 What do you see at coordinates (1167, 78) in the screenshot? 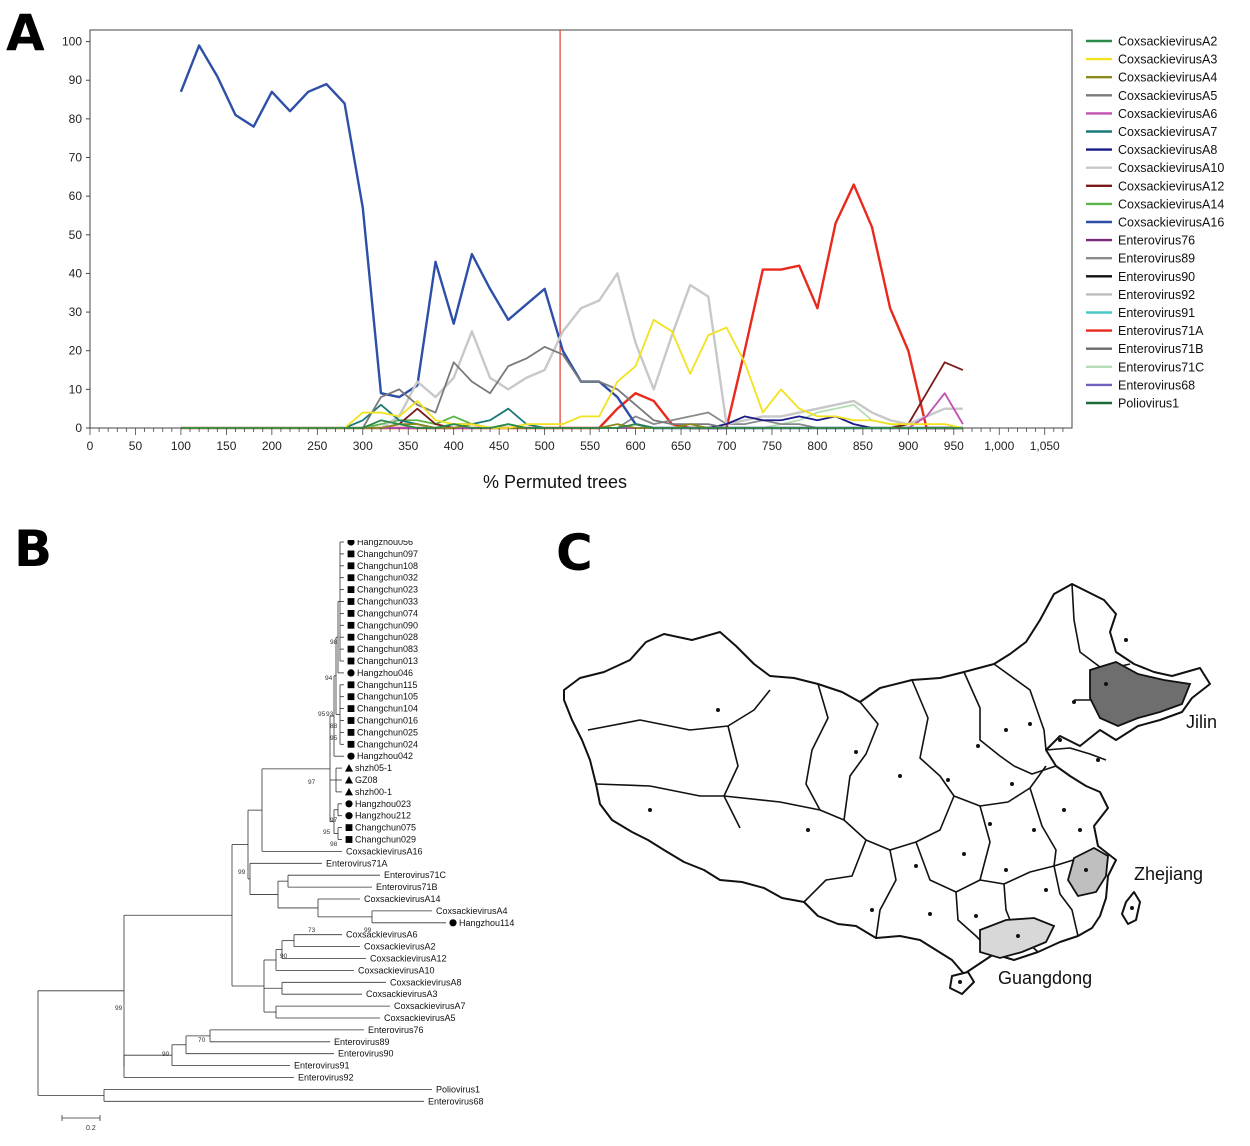
I see `legend-label: CoxsackievirusA4` at bounding box center [1167, 78].